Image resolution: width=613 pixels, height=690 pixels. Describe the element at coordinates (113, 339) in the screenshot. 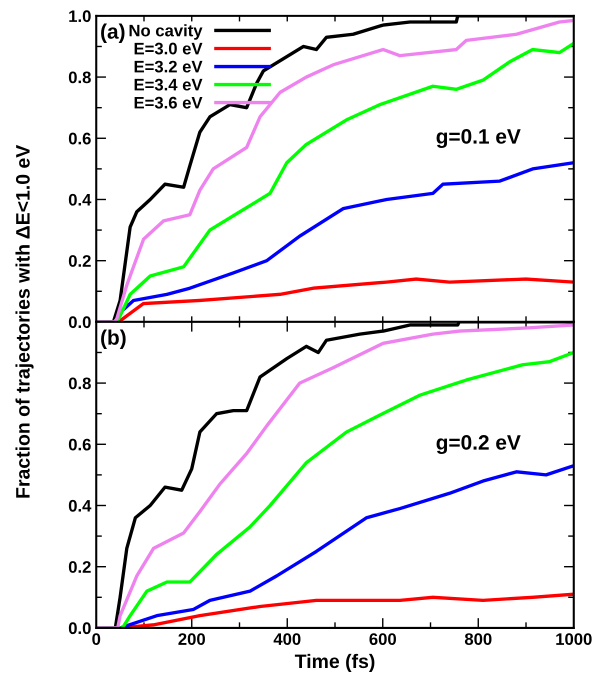

I see `annotation: (b)` at that location.